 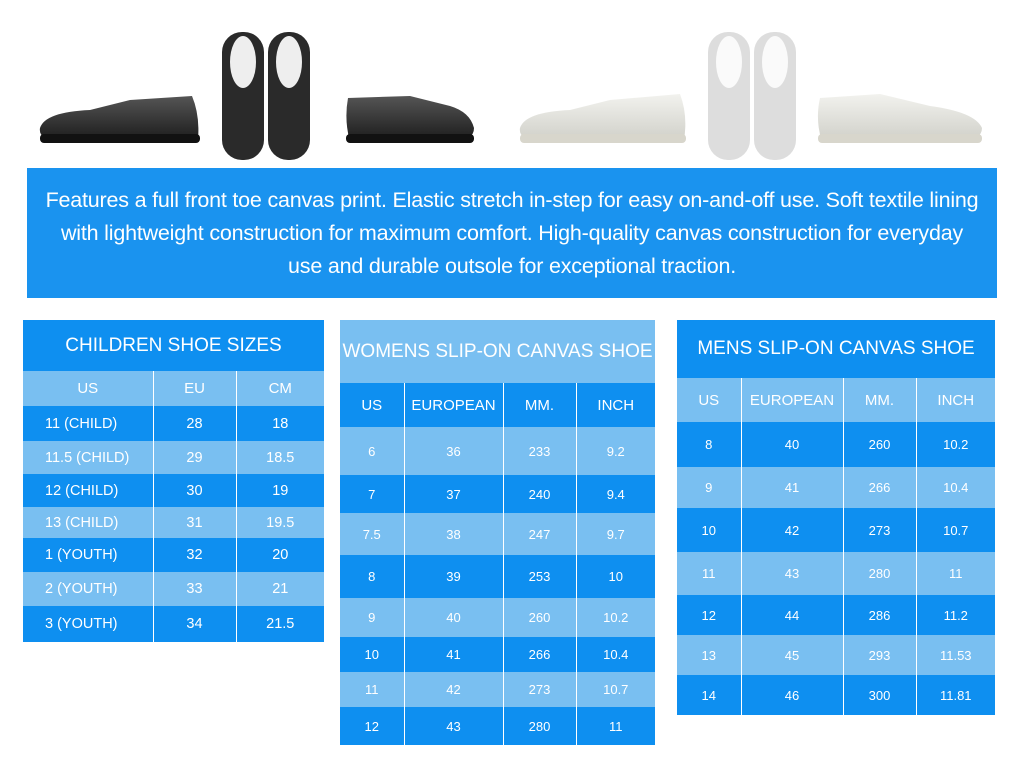 I want to click on table-header-row: US EU CM, so click(x=174, y=388).